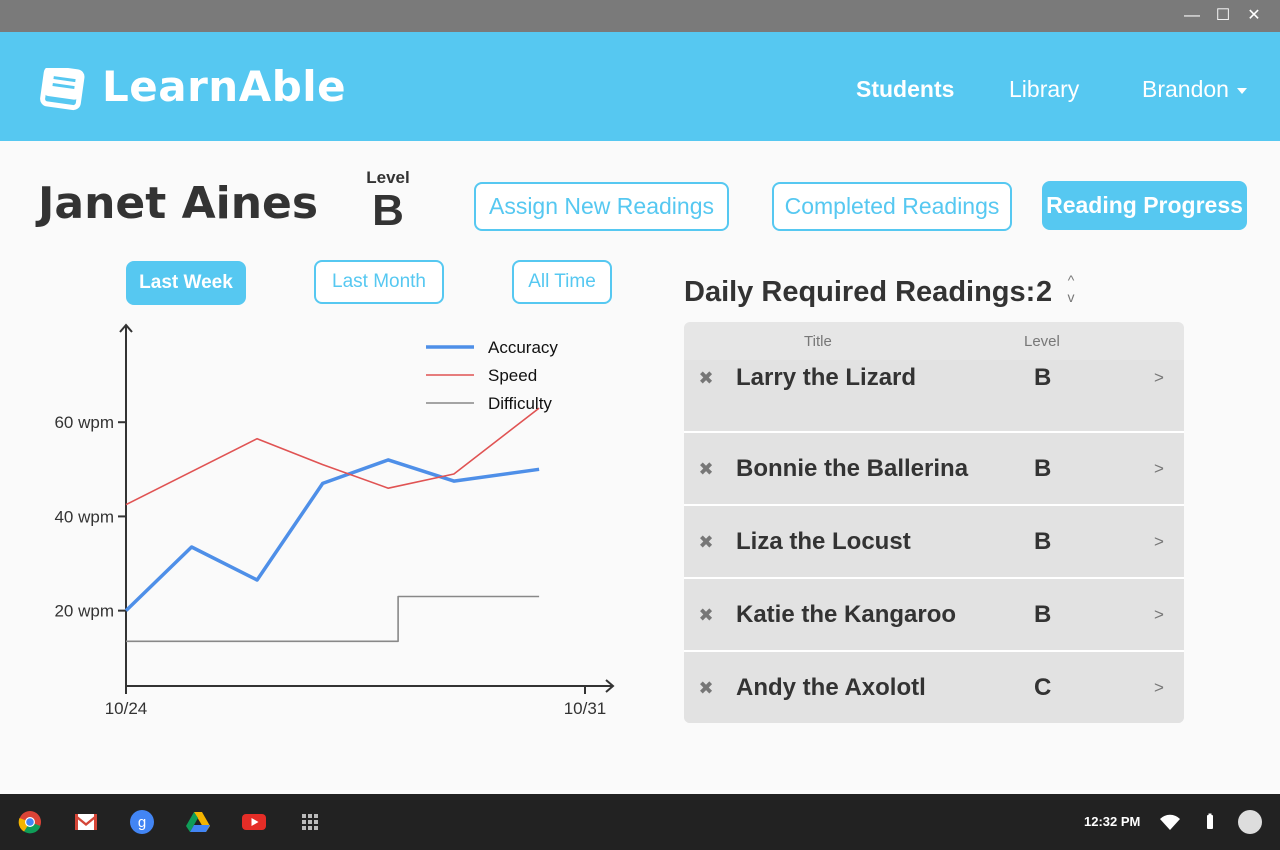 The height and width of the screenshot is (850, 1280). What do you see at coordinates (1043, 687) in the screenshot?
I see `reading-level: C` at bounding box center [1043, 687].